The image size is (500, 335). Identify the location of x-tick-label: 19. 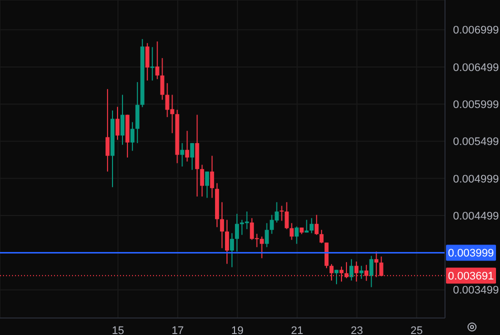
(237, 329).